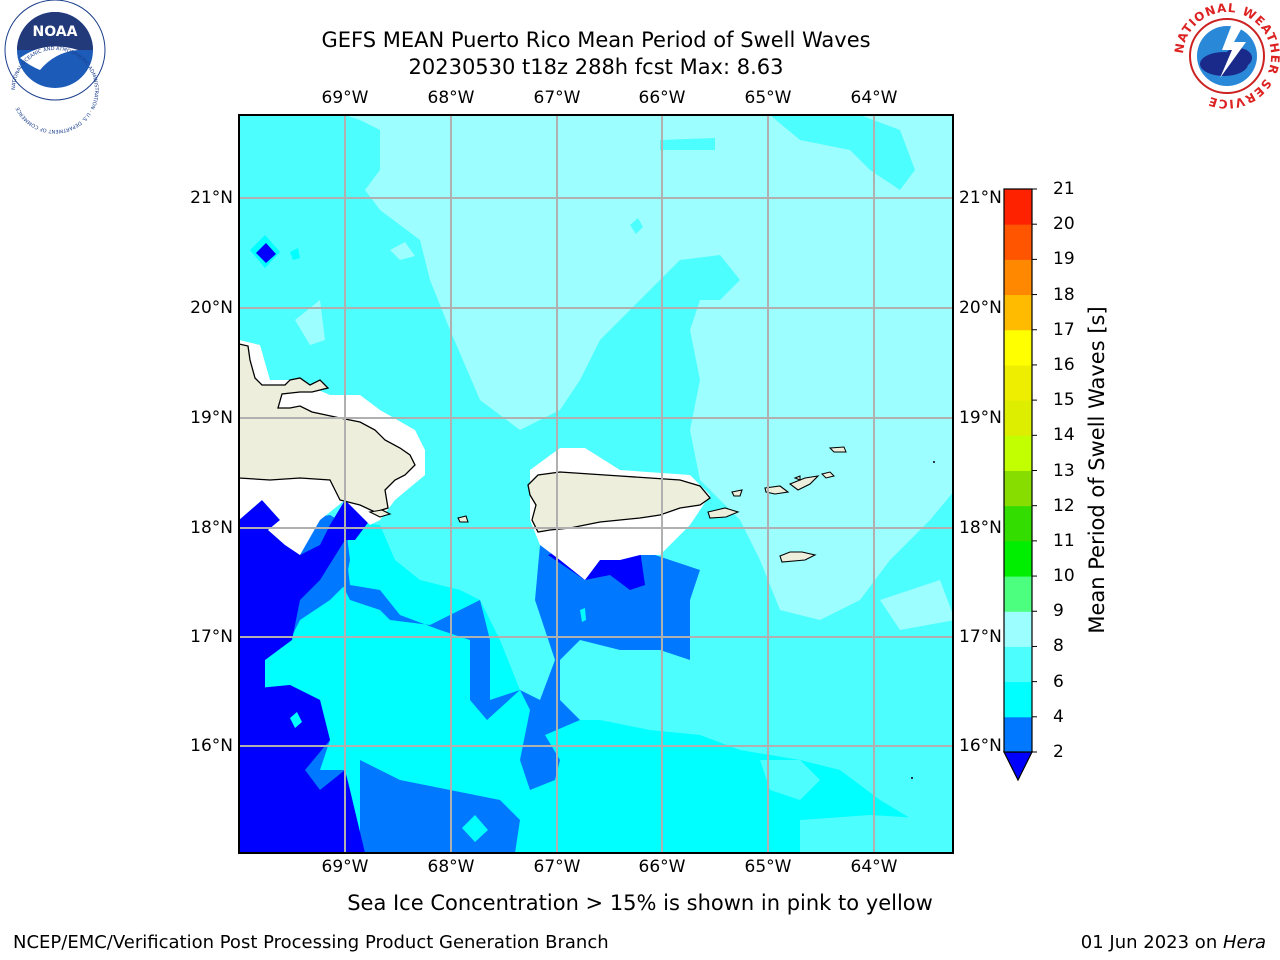  What do you see at coordinates (1058, 716) in the screenshot?
I see `colorbar-tick-label: 4` at bounding box center [1058, 716].